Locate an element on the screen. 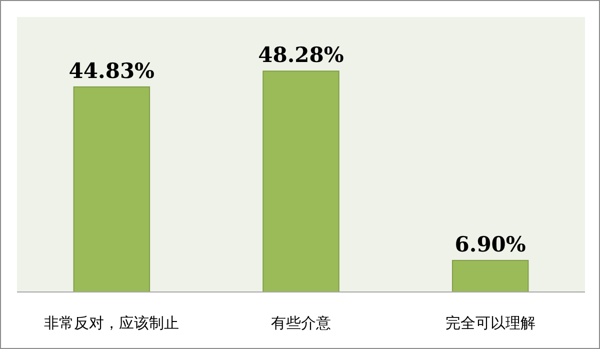 This screenshot has width=600, height=349. x-tick-label: 非常反对，应该制止 is located at coordinates (112, 323).